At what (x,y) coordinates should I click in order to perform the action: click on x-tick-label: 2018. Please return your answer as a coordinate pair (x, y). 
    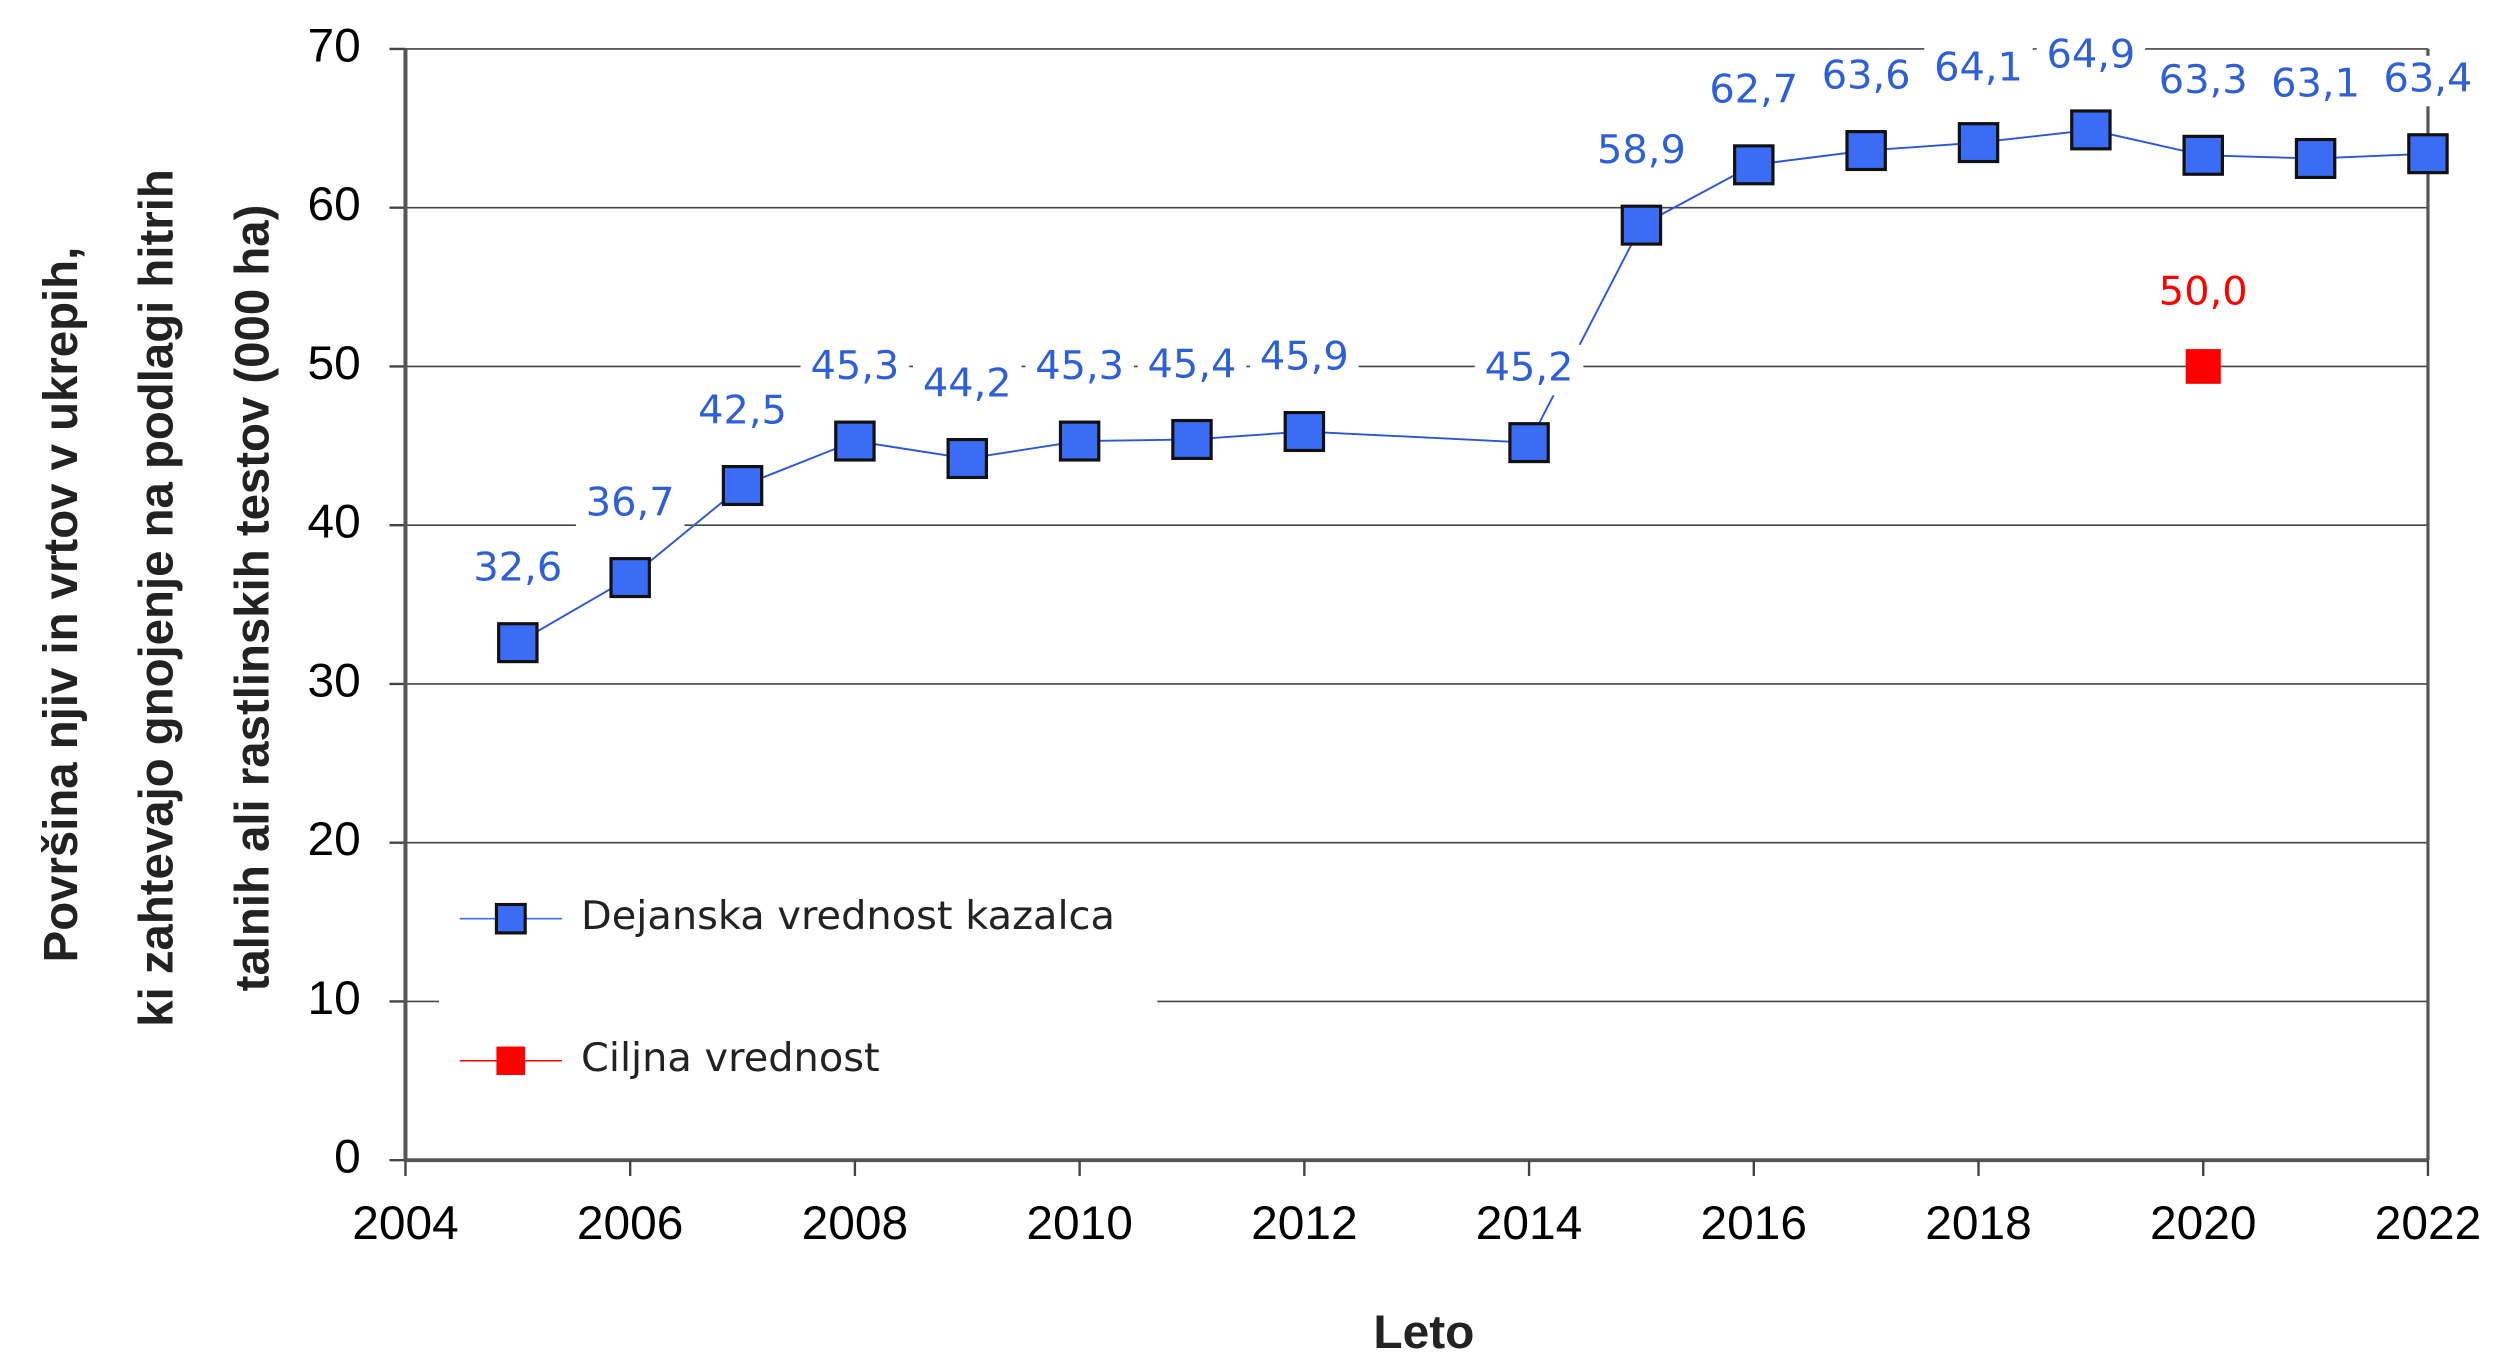
    Looking at the image, I should click on (1978, 1223).